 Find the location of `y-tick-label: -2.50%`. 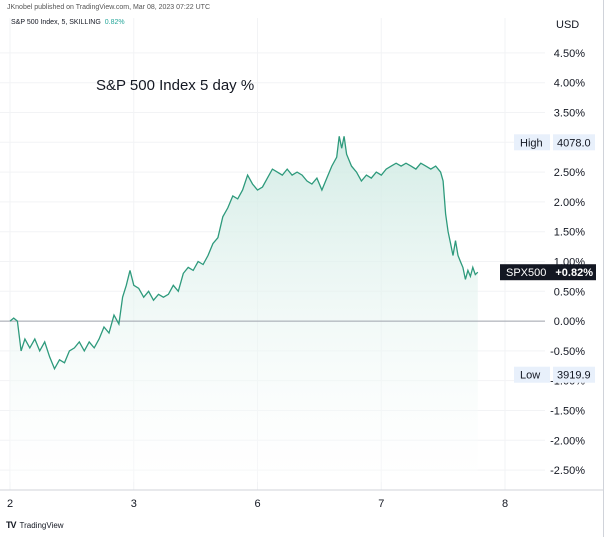

y-tick-label: -2.50% is located at coordinates (567, 471).